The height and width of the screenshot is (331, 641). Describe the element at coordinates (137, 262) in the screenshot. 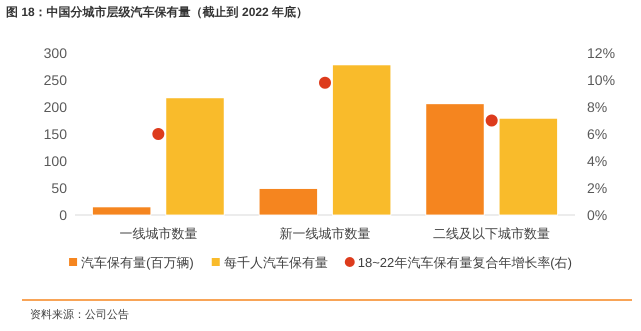

I see `legend-label: 汽车保有量(百万辆)` at that location.